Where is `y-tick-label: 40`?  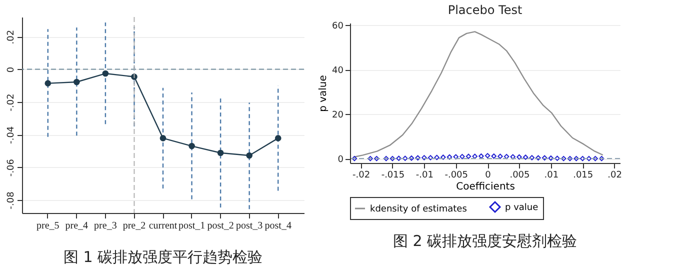 y-tick-label: 40 is located at coordinates (338, 71).